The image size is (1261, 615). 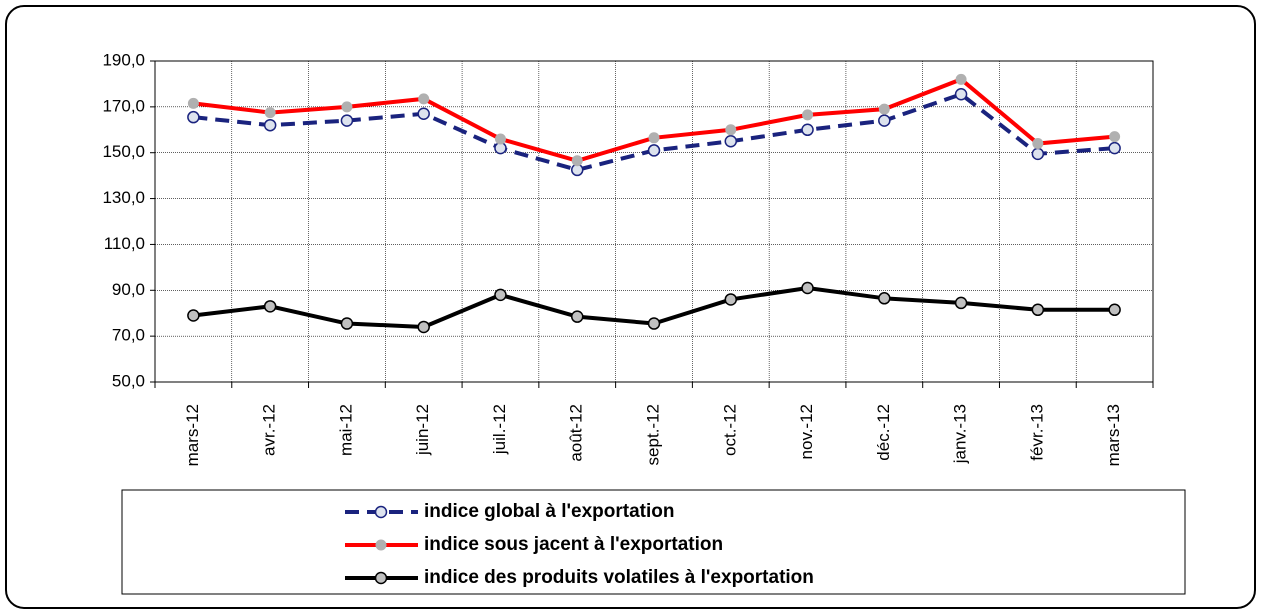 I want to click on y-tick-label: 190,0, so click(x=123, y=59).